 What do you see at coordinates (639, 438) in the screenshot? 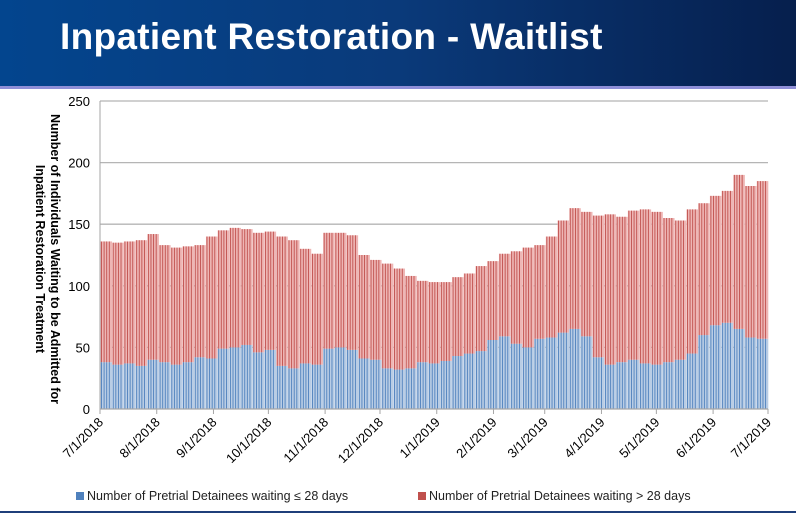
I see `x-tick-label: 5/1/2019` at bounding box center [639, 438].